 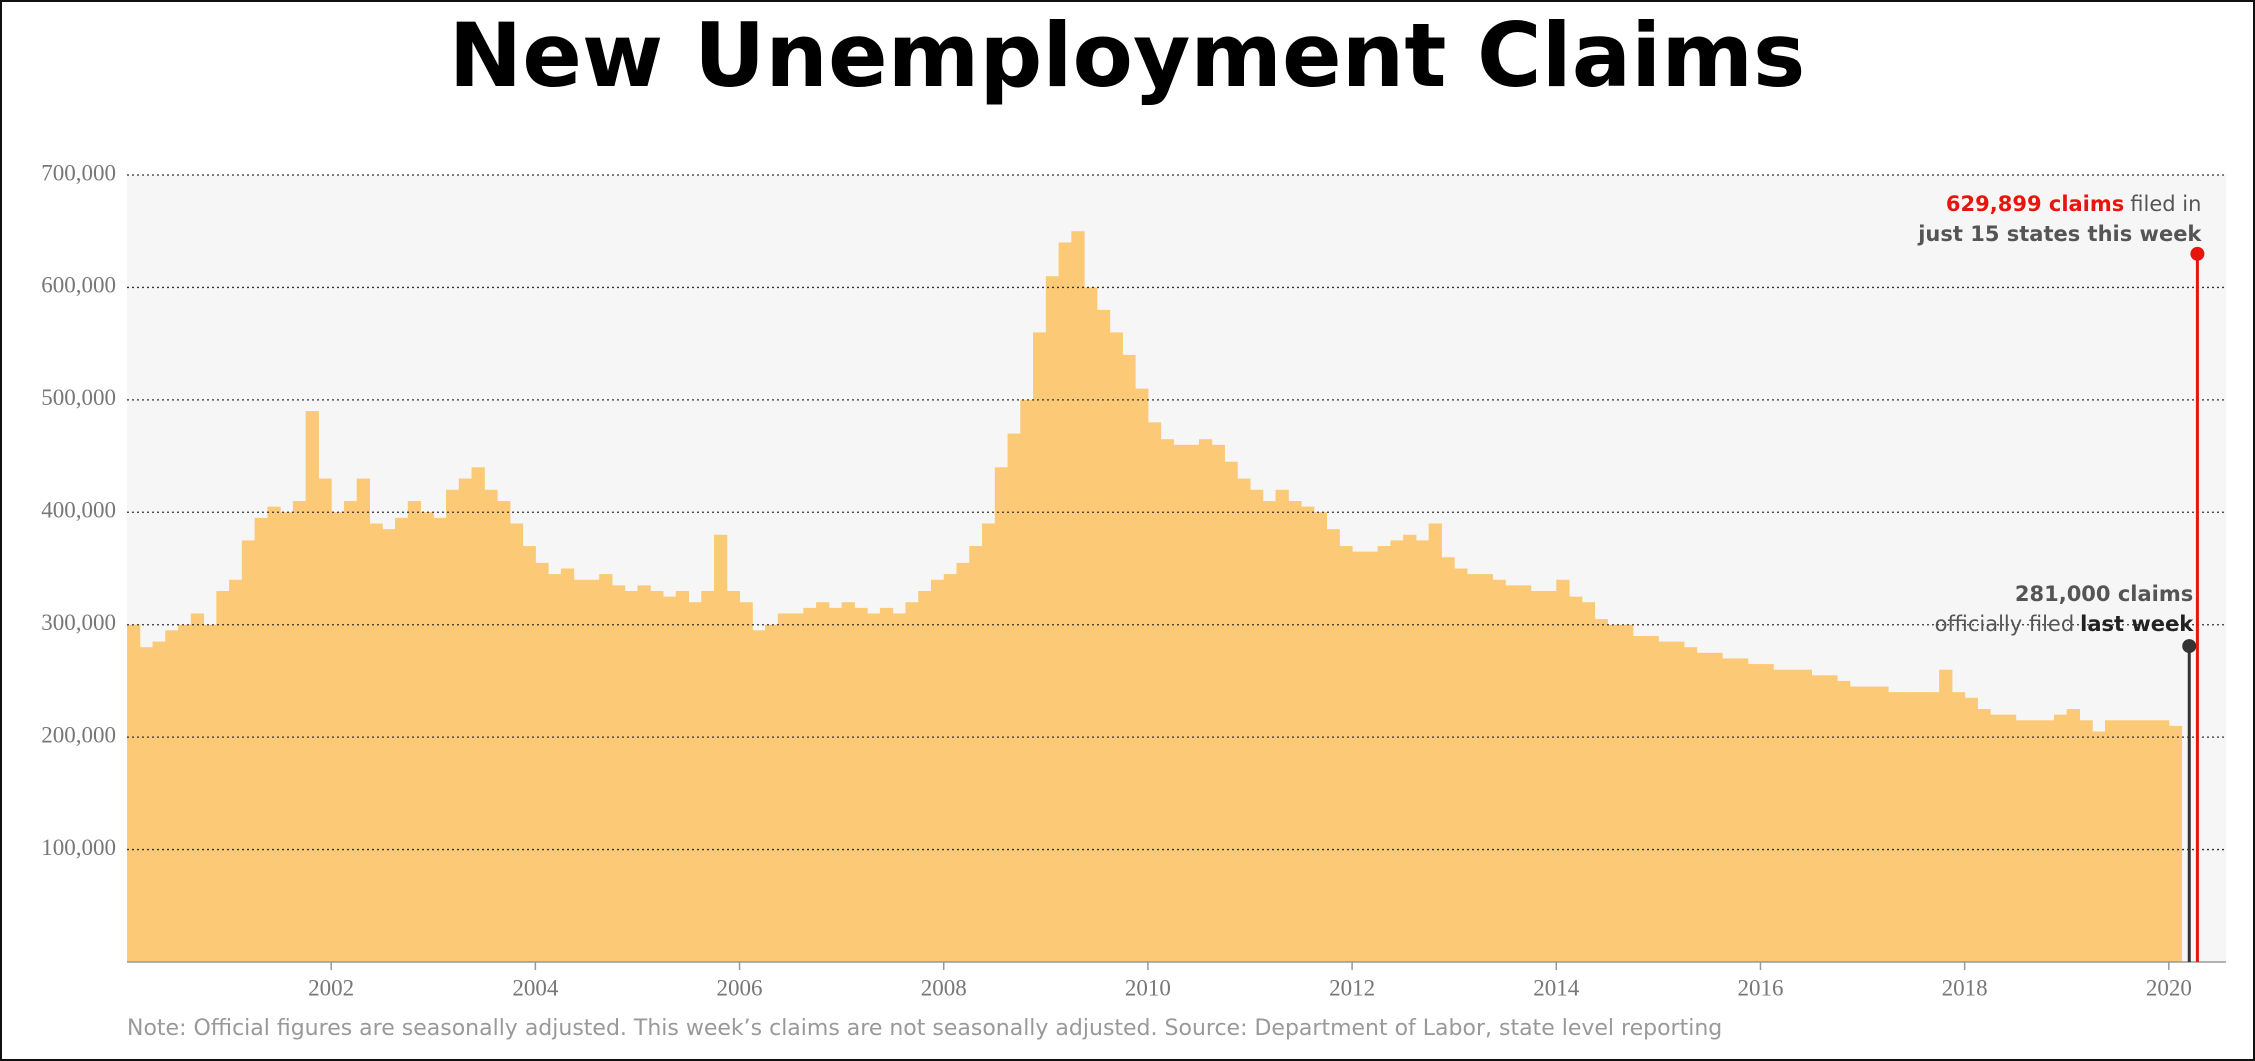 I want to click on y-tick-label: 600,000, so click(x=78, y=285).